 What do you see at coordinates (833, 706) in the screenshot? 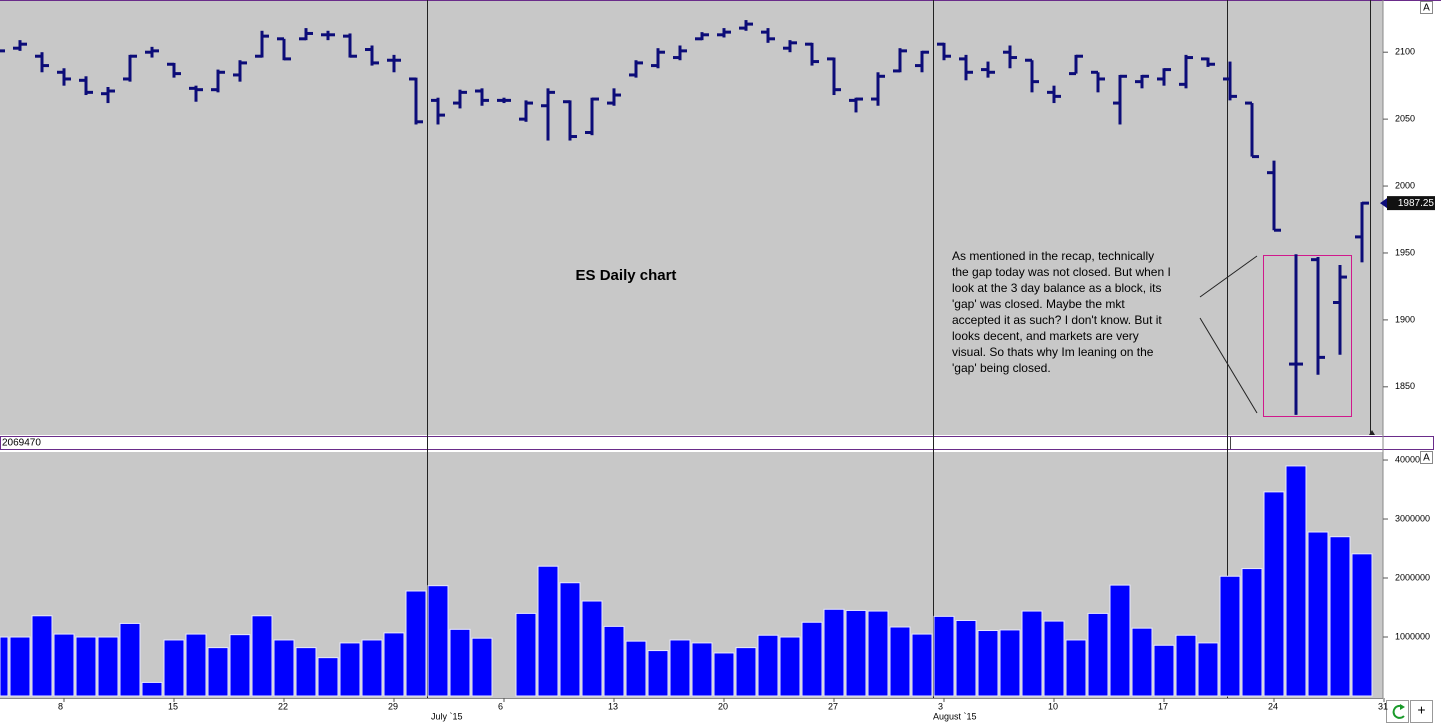
I see `x-tick-label: 27` at bounding box center [833, 706].